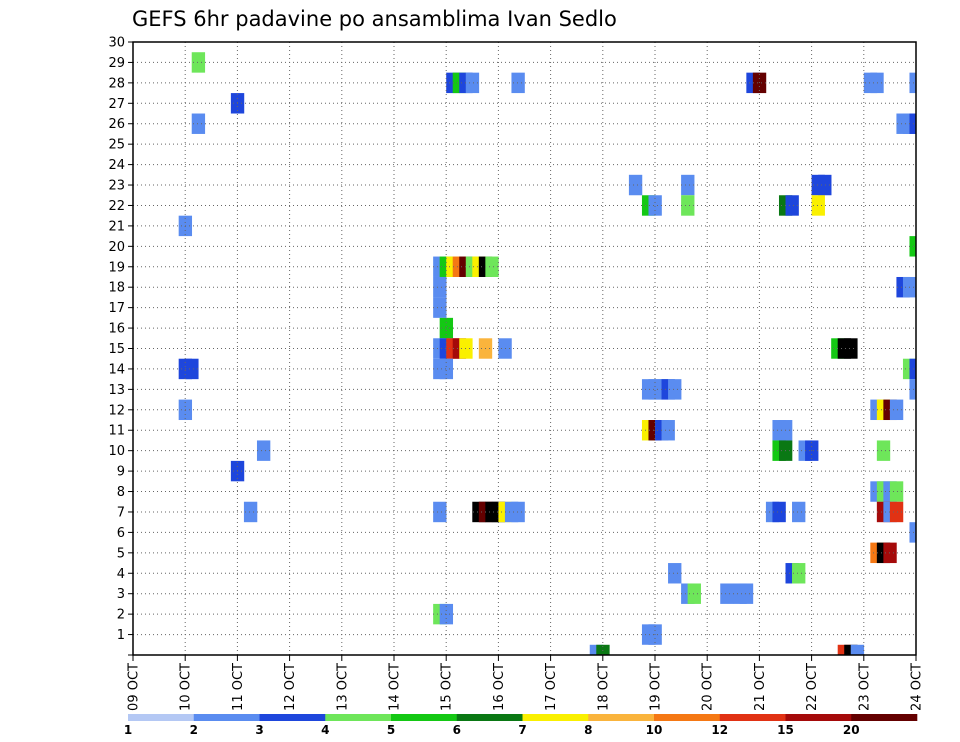 The width and height of the screenshot is (960, 742). Describe the element at coordinates (395, 687) in the screenshot. I see `x-tick-label: 14 OCT` at that location.